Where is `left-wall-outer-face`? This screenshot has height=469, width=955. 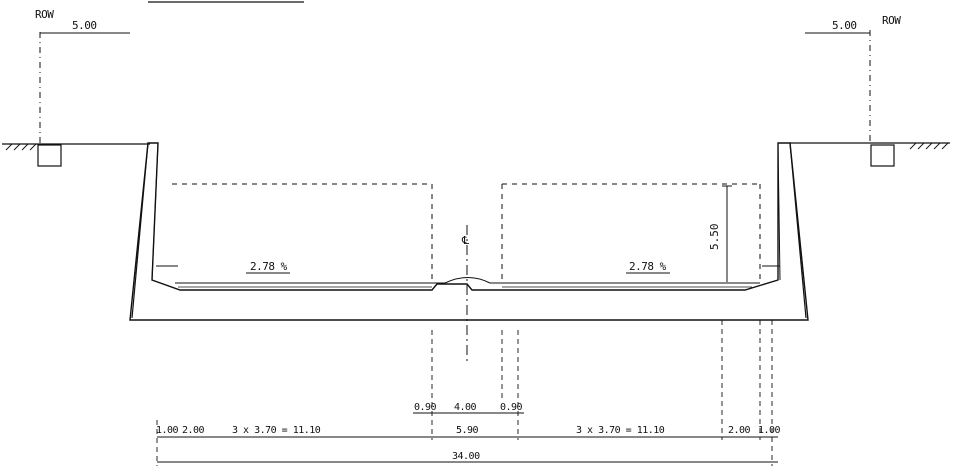 left-wall-outer-face is located at coordinates (140, 230).